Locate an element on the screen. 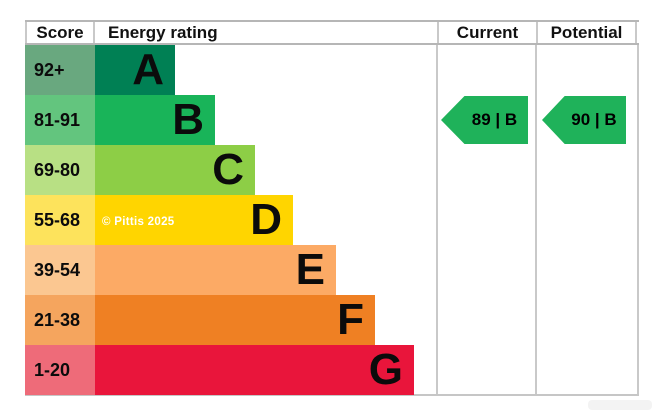  header-potential: Potential is located at coordinates (586, 32).